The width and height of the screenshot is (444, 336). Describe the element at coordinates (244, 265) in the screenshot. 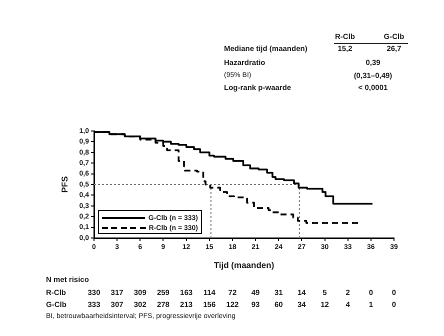

I see `x-axis-title: Tijd (maanden)` at that location.